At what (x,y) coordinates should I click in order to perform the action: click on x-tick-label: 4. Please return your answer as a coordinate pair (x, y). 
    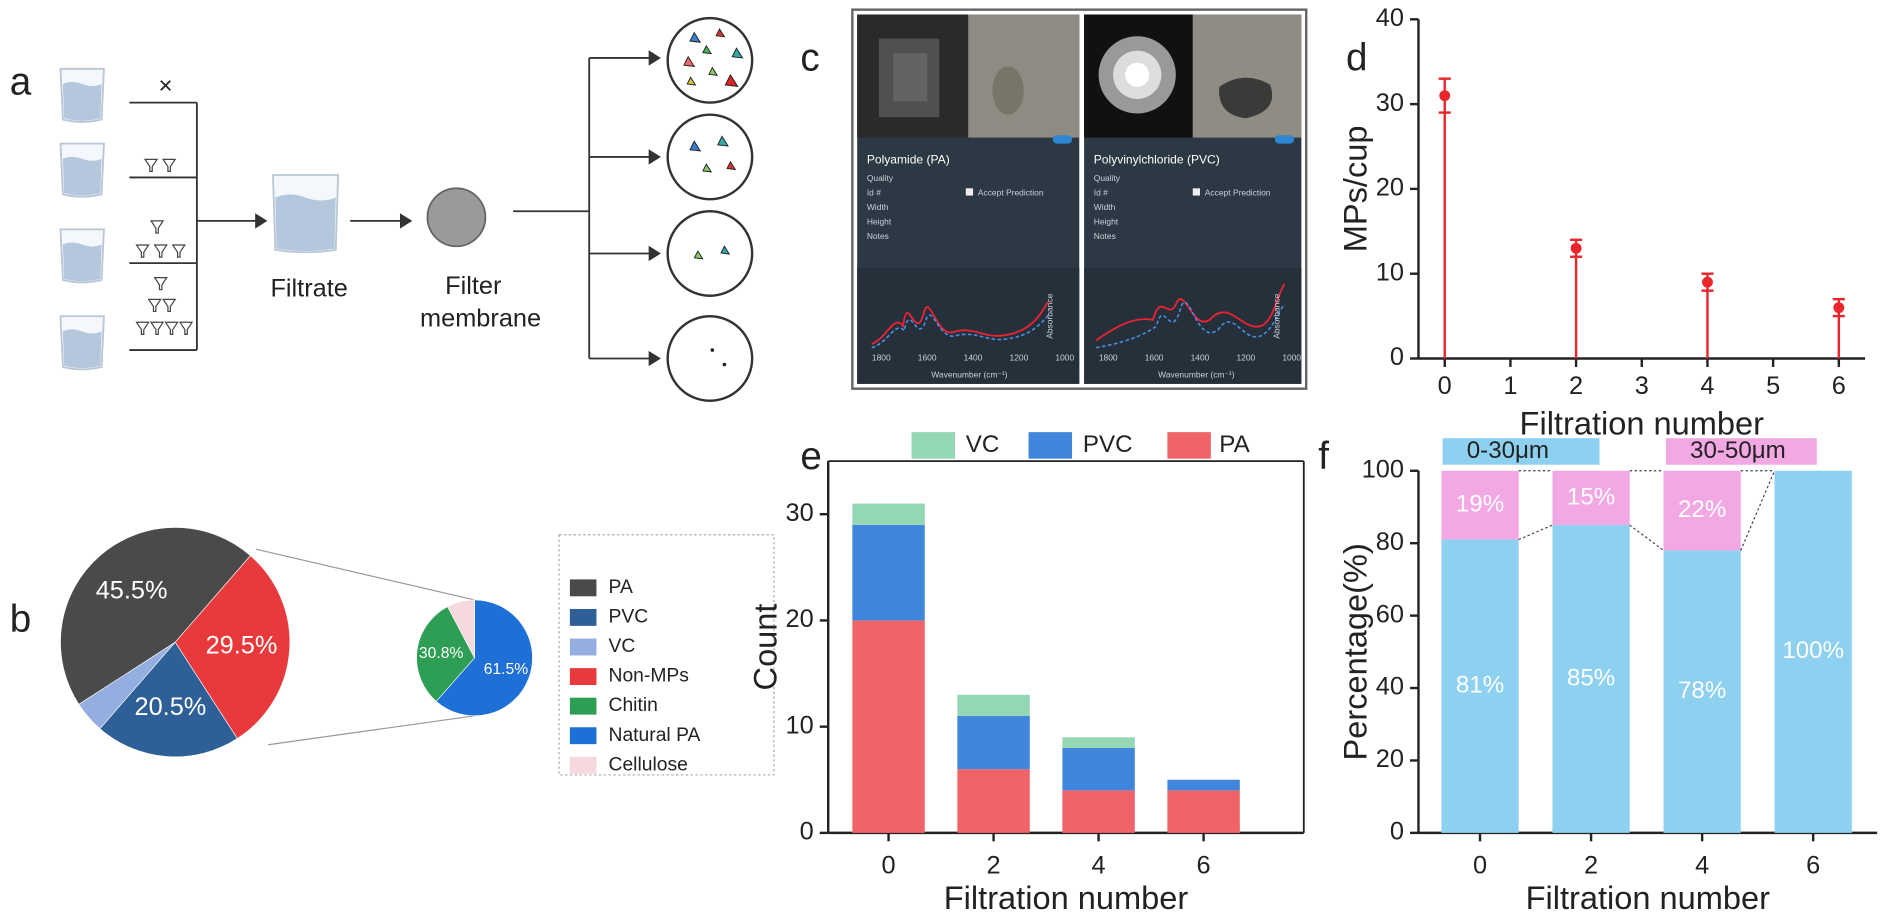
    Looking at the image, I should click on (1099, 865).